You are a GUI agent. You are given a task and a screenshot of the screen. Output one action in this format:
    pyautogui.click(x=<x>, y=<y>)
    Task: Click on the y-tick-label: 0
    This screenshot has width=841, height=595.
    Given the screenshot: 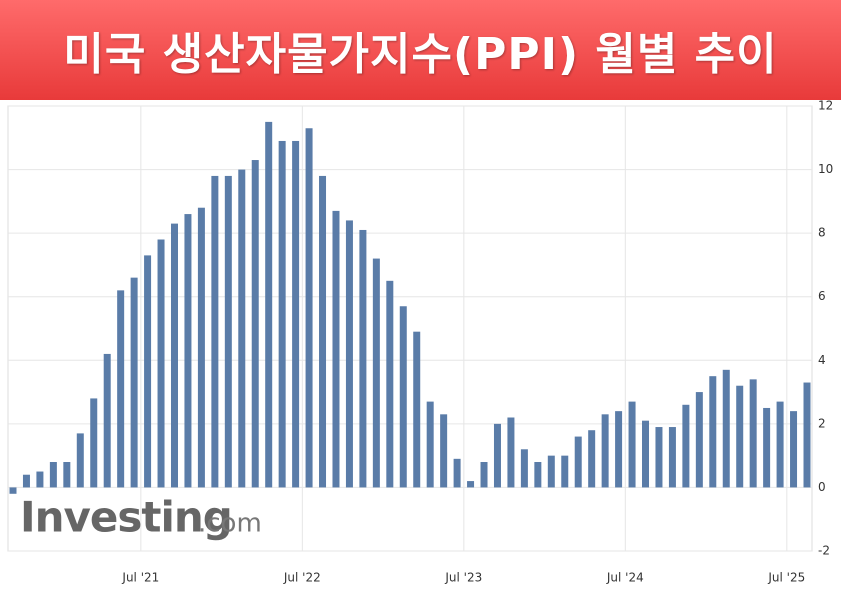 What is the action you would take?
    pyautogui.click(x=822, y=487)
    